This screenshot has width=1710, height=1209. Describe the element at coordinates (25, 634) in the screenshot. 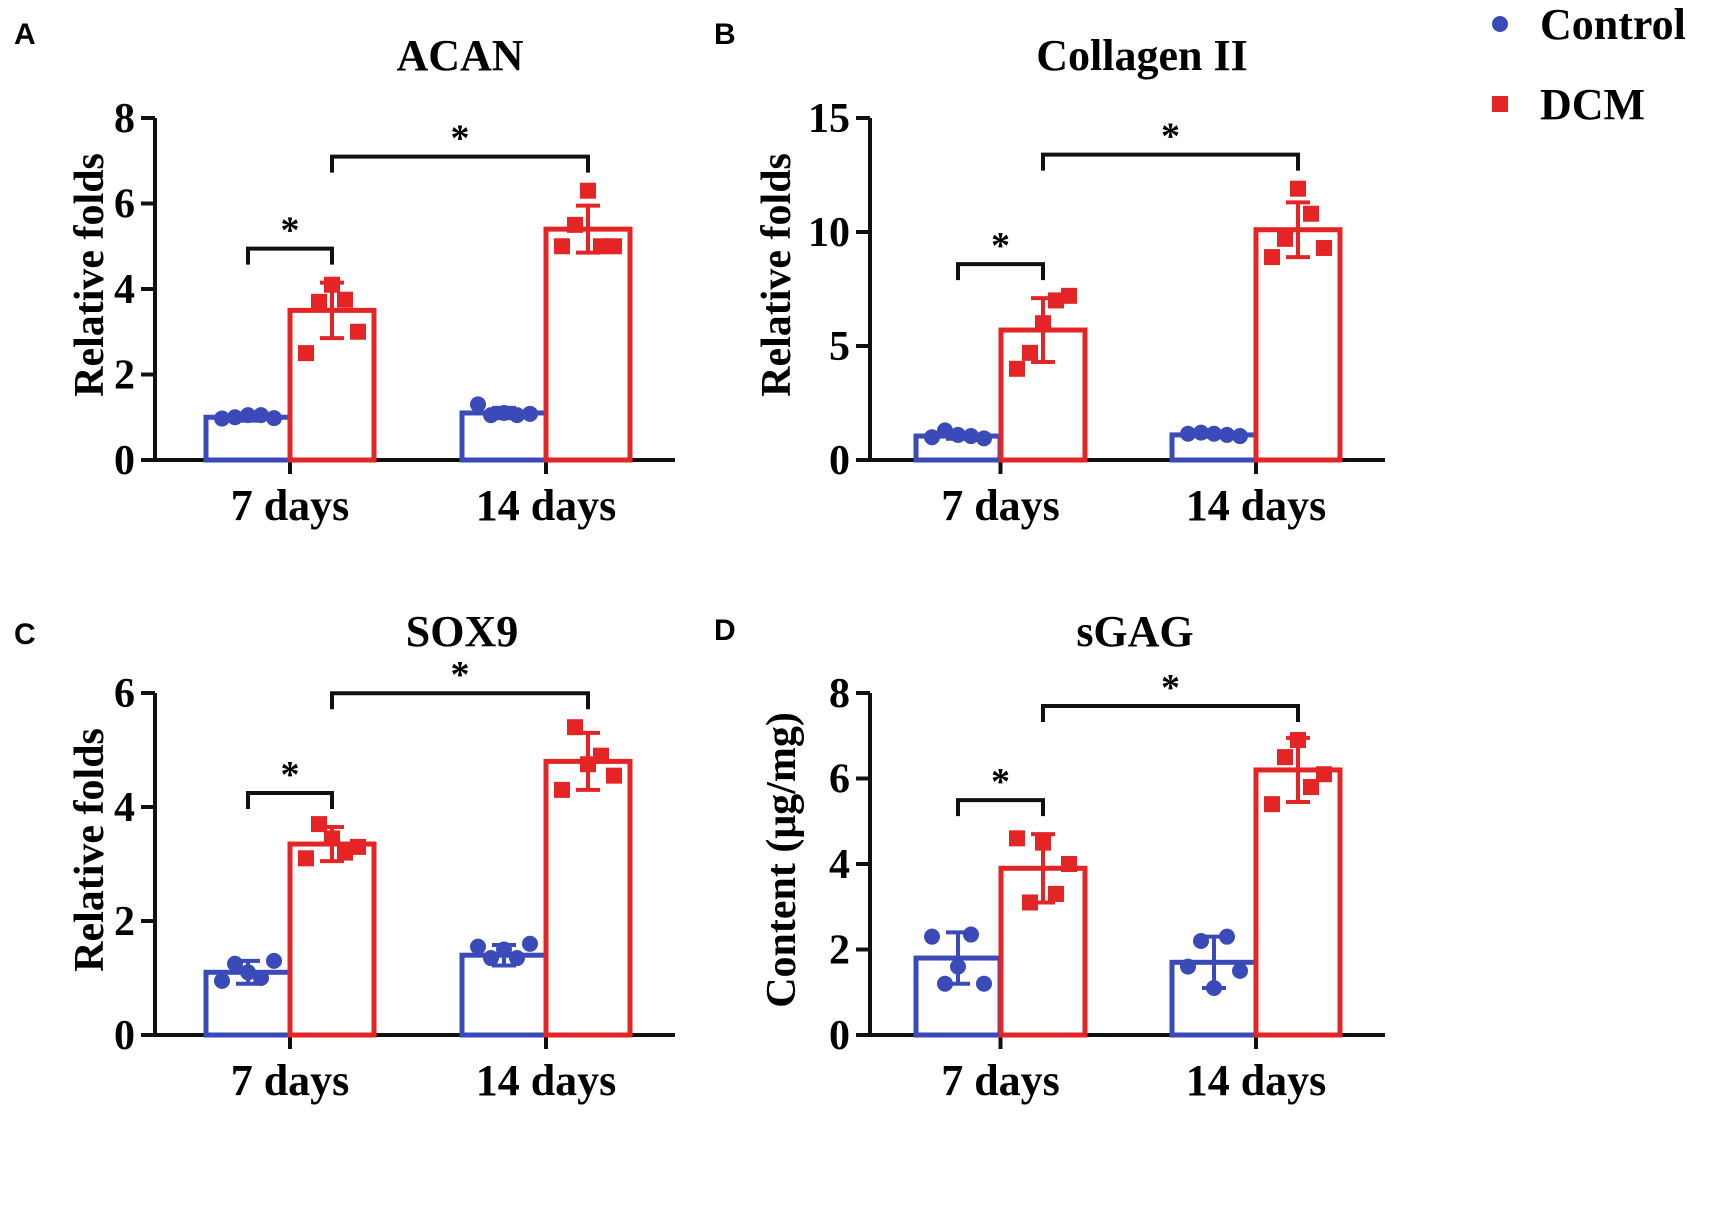

I see `panel-letter: C` at that location.